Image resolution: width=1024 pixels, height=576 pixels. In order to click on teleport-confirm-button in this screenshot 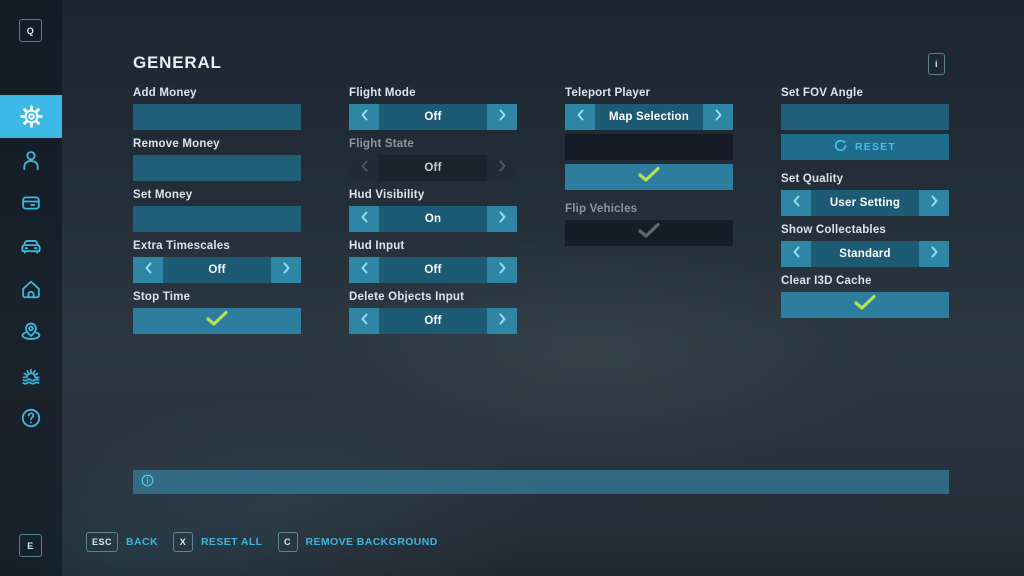, I will do `click(649, 177)`.